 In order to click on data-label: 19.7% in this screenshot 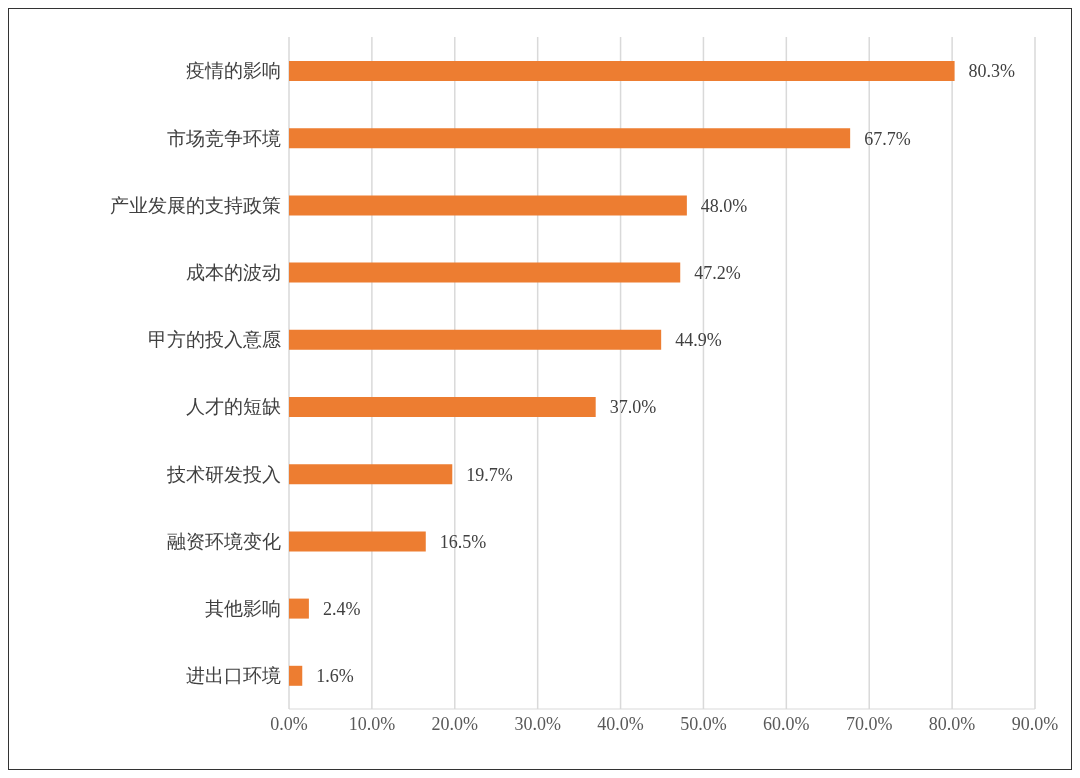, I will do `click(489, 474)`.